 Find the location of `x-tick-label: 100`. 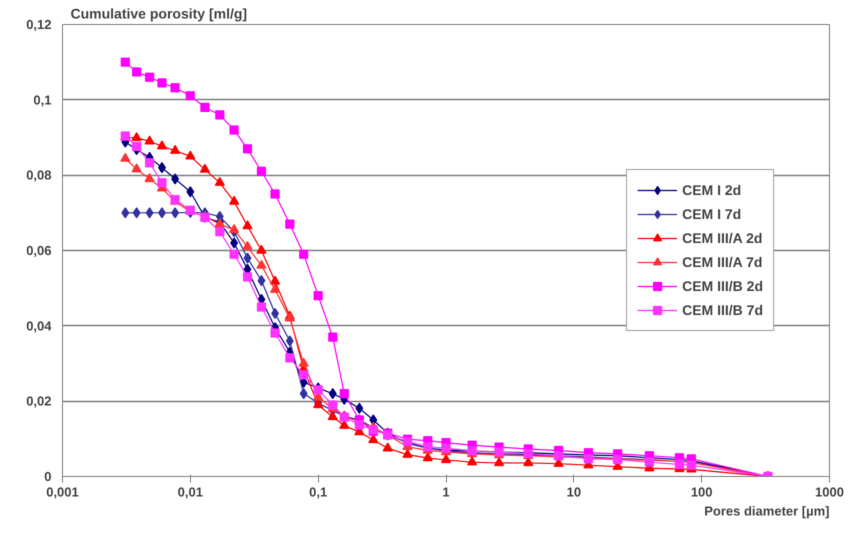

x-tick-label: 100 is located at coordinates (701, 492).